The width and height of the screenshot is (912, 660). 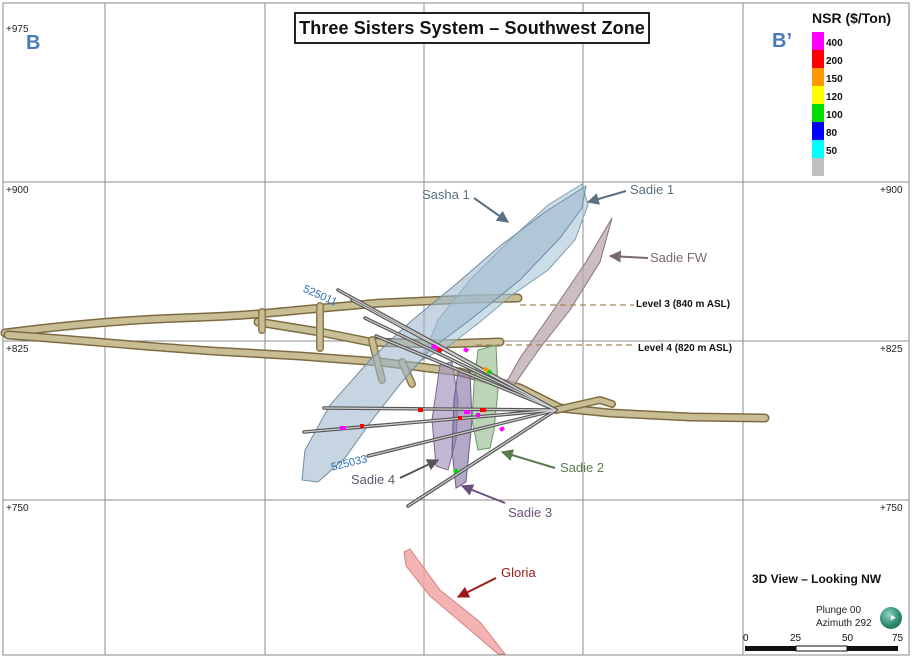 I want to click on sadie1-arrow, so click(x=606, y=197).